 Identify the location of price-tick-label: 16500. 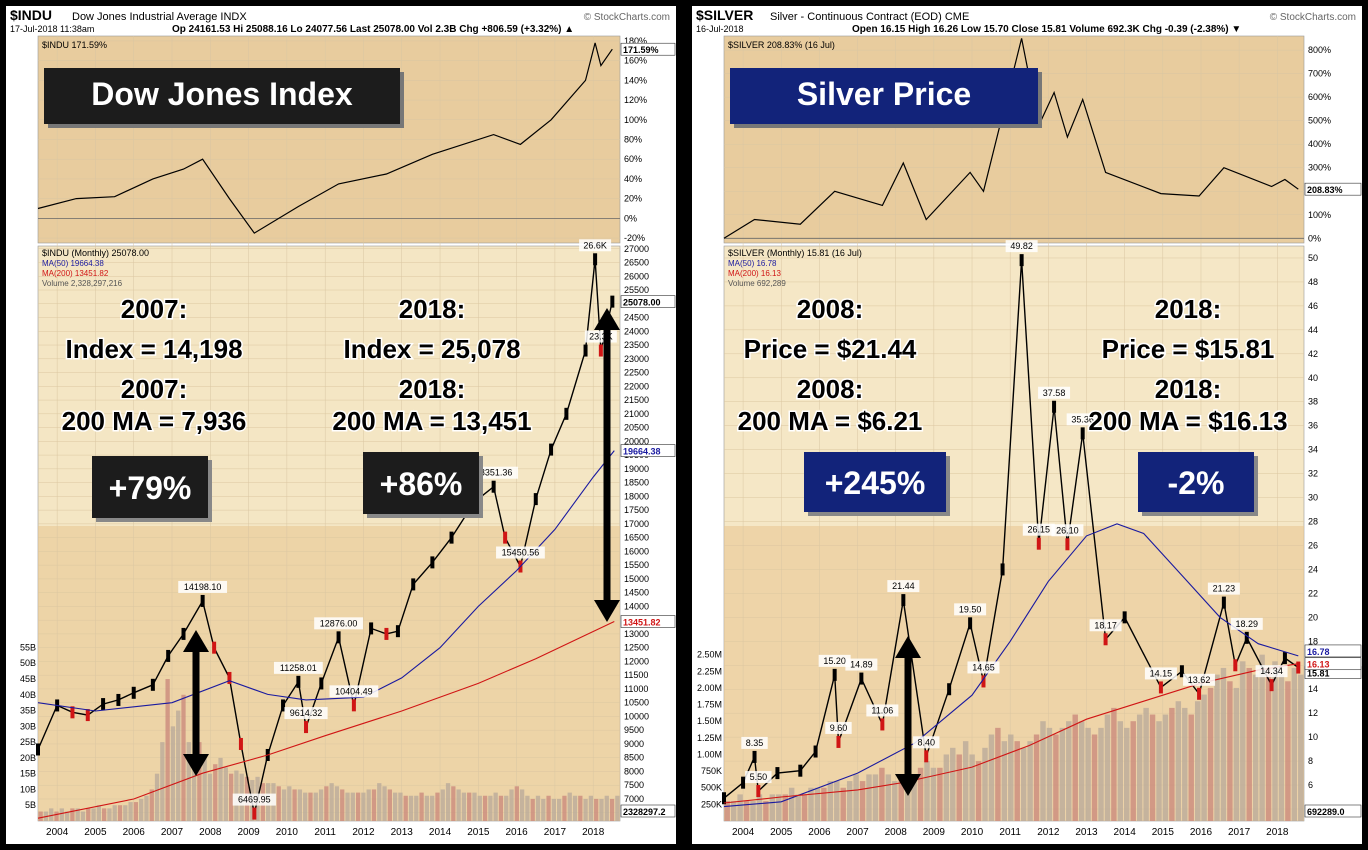
(636, 538).